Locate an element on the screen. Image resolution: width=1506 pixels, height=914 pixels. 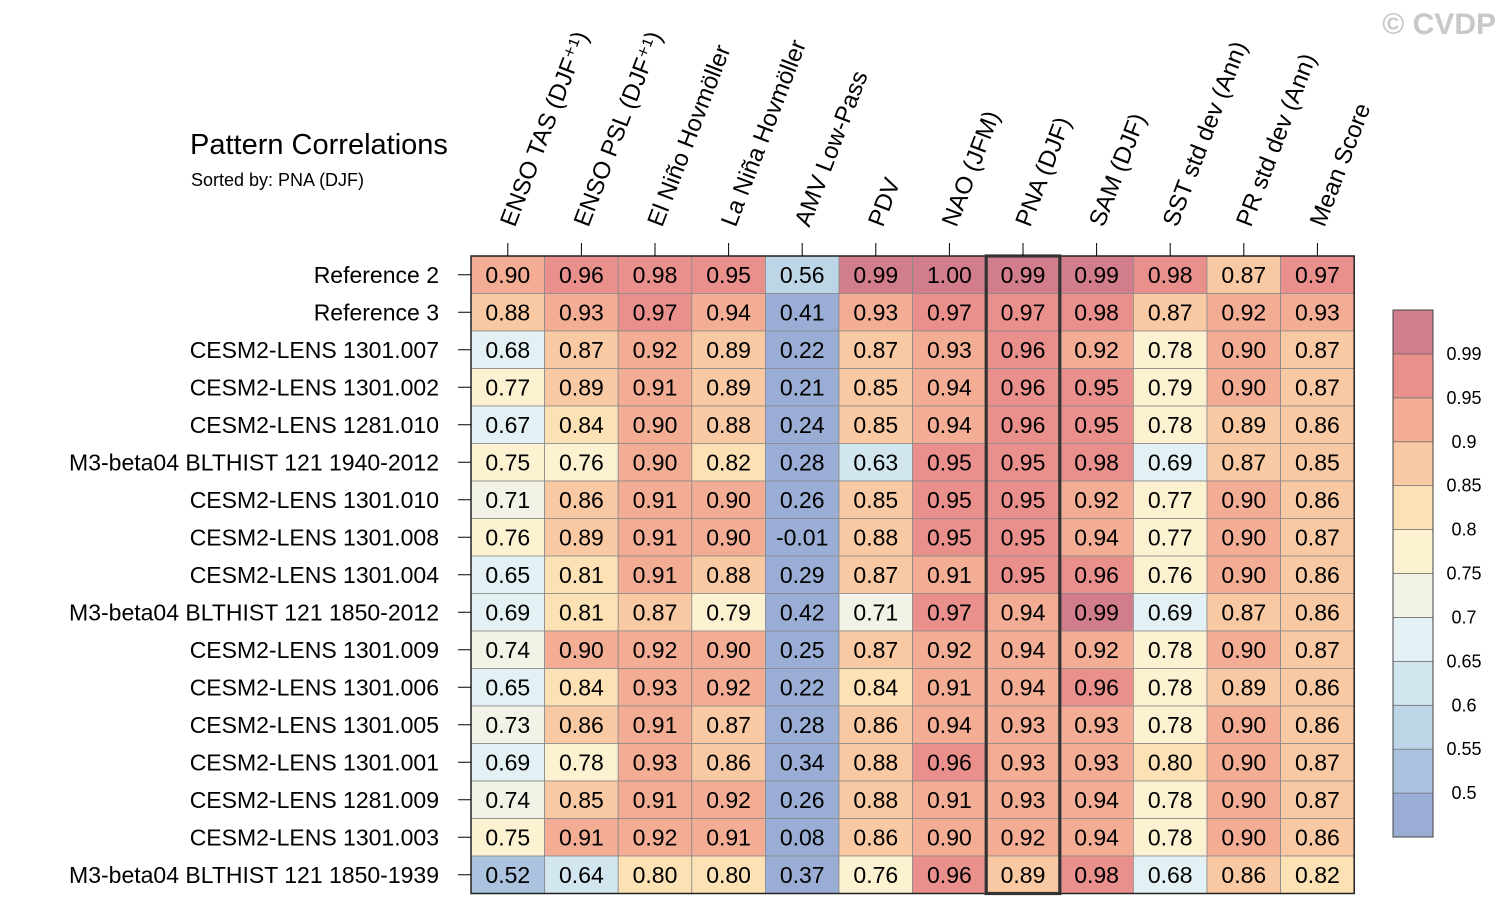
cell-value: -0.01 is located at coordinates (802, 537).